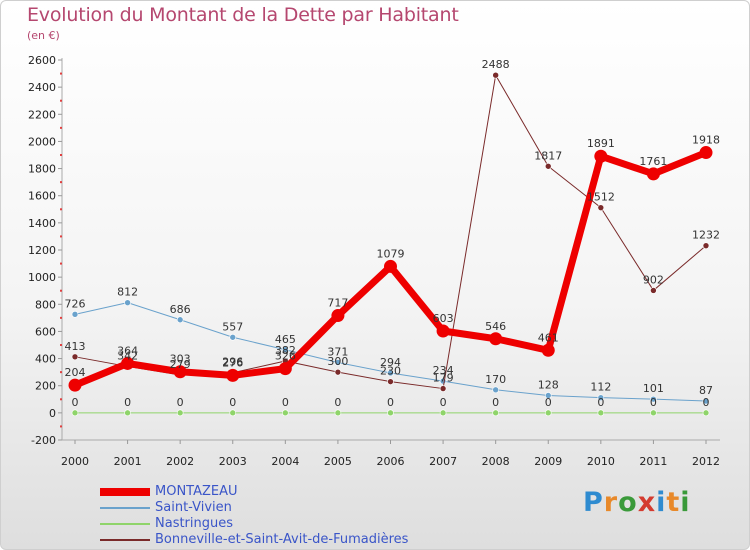 The width and height of the screenshot is (750, 550). I want to click on data-label-saint-vivien: 686, so click(180, 309).